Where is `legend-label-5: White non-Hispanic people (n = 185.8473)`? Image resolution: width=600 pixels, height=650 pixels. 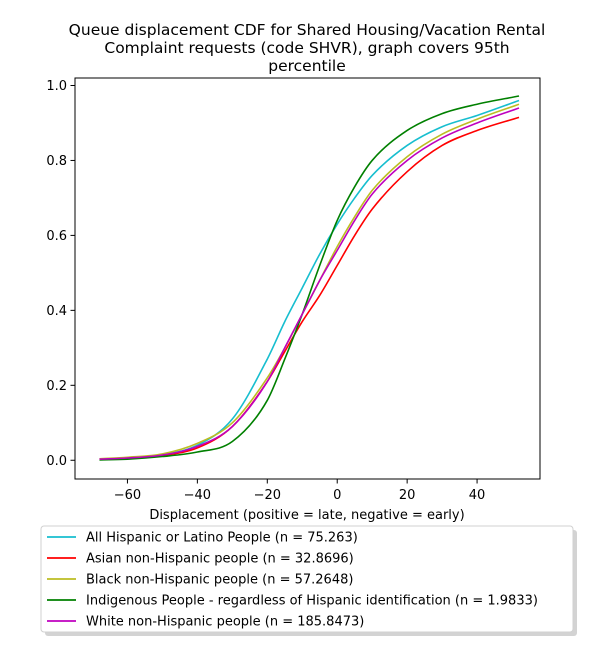 legend-label-5: White non-Hispanic people (n = 185.8473) is located at coordinates (225, 622).